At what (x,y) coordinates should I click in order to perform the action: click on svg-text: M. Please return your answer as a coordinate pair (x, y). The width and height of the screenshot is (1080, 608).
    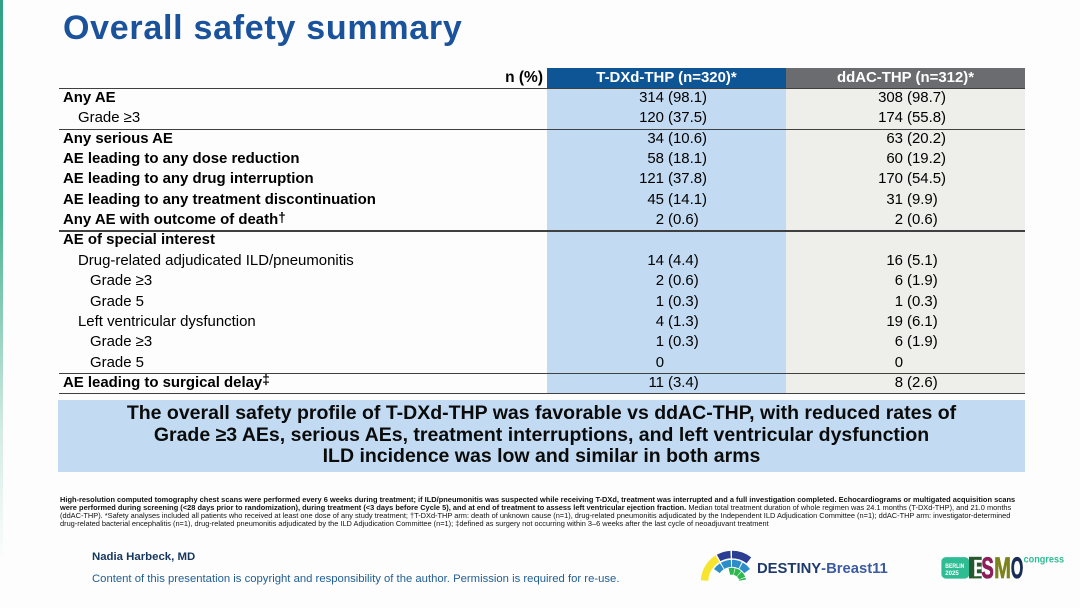
    Looking at the image, I should click on (1002, 568).